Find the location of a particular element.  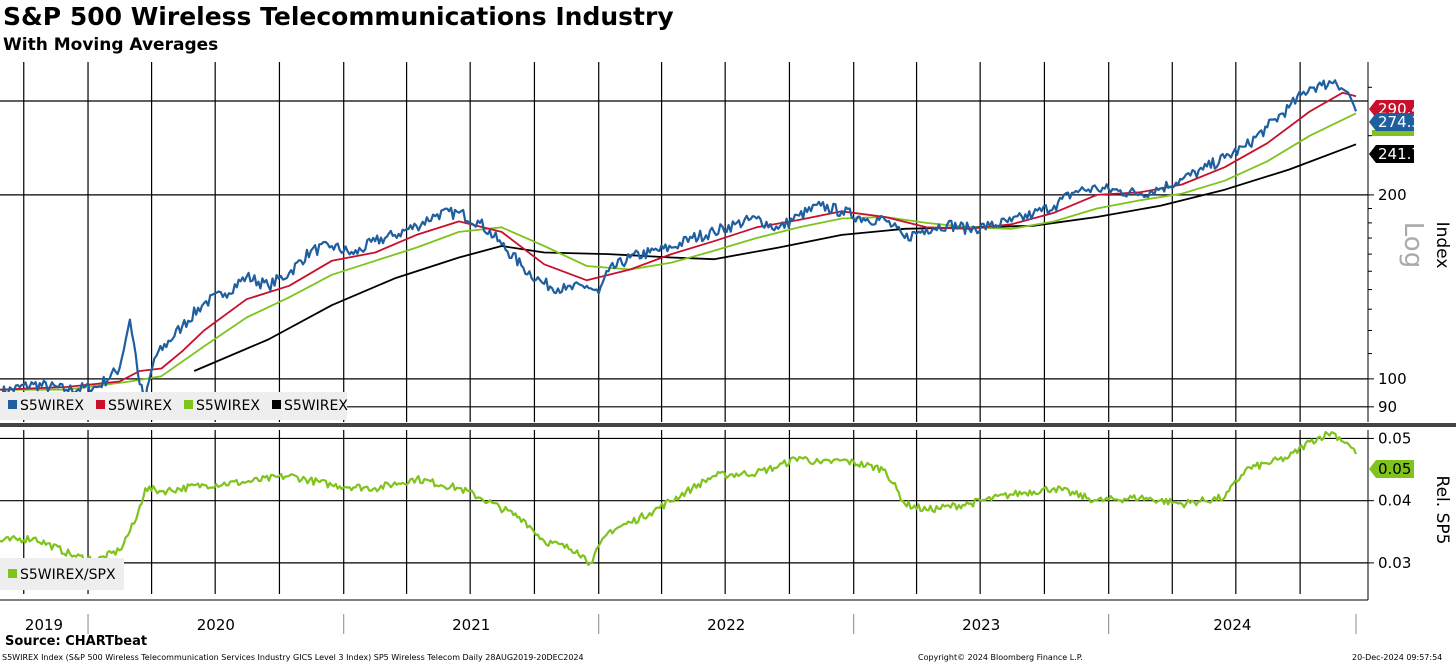

legend-top: S5WIREX S5WIREX S5WIREX S5WIREX is located at coordinates (174, 406).